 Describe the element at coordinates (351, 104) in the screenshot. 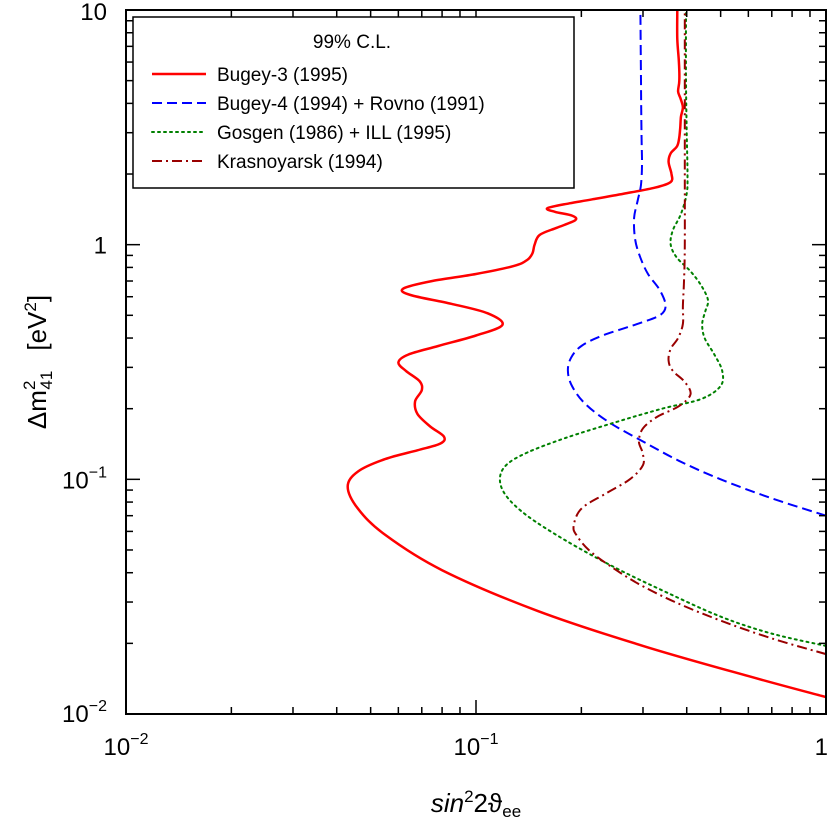

I see `legend-label-2: Bugey-4 (1994) + Rovno (1991)` at that location.